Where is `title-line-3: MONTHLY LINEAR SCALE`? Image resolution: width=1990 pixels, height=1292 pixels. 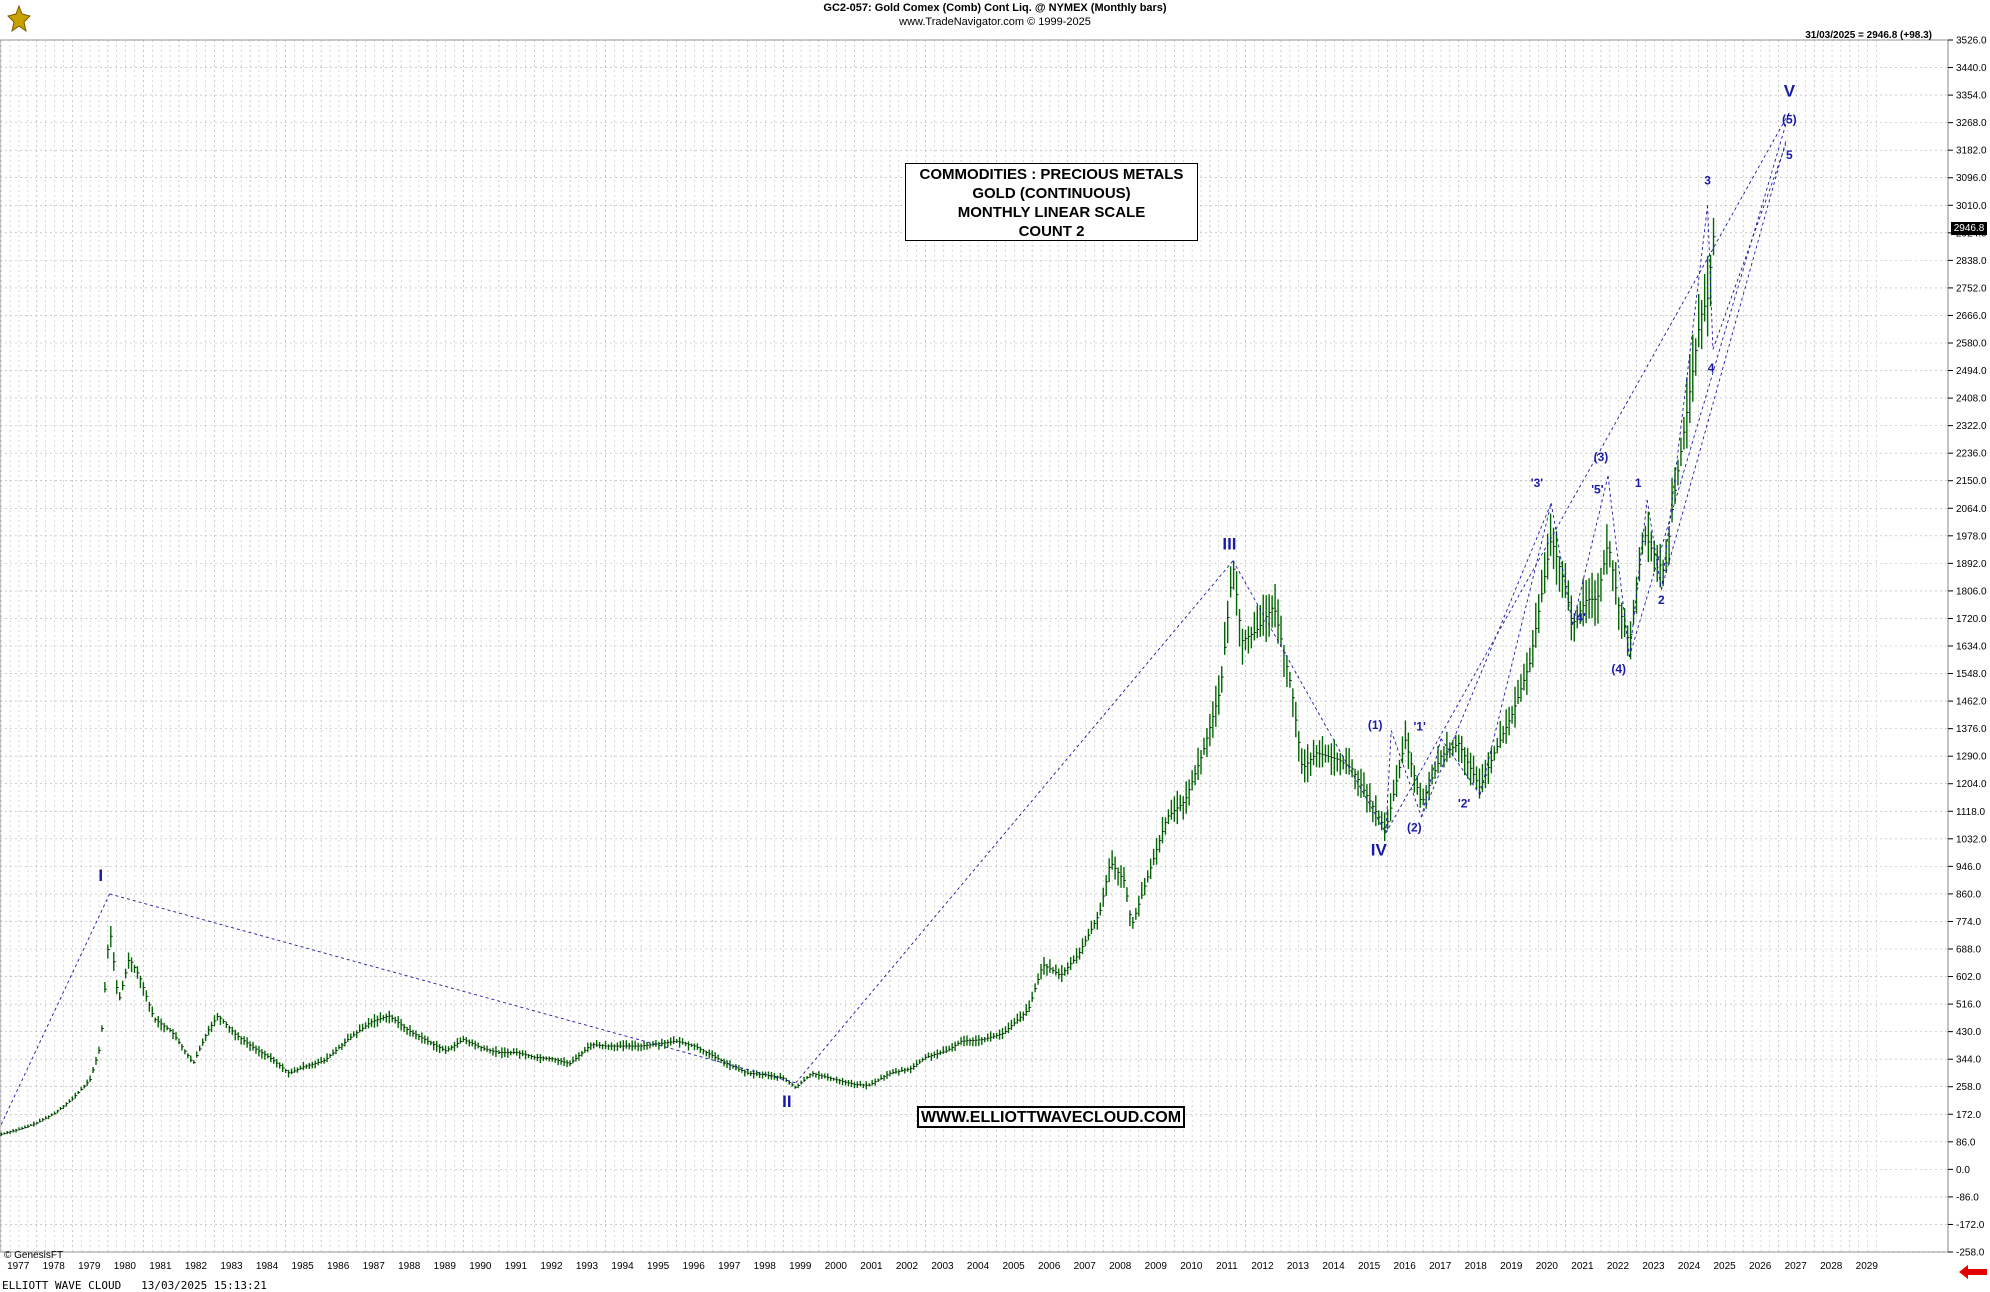
title-line-3: MONTHLY LINEAR SCALE is located at coordinates (1051, 212).